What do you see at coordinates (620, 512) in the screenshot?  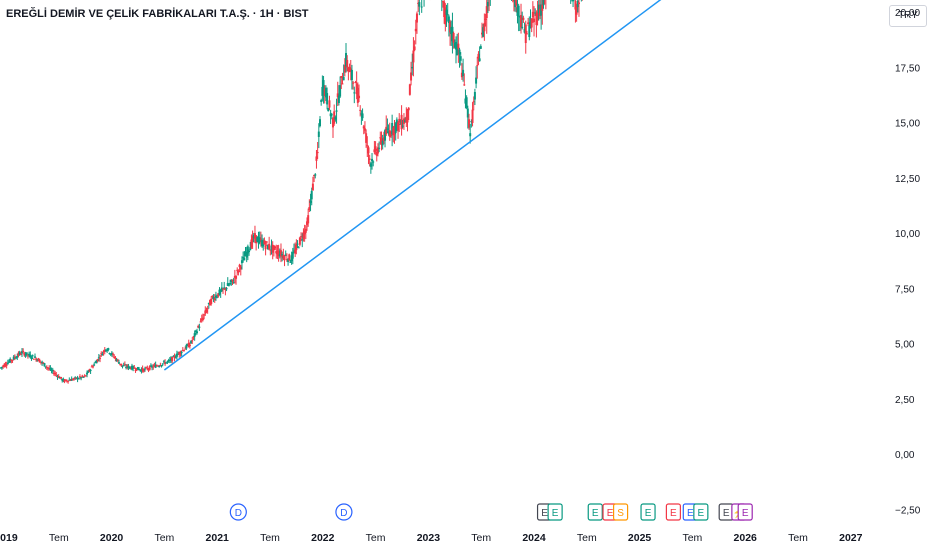 I see `event-marker: S` at bounding box center [620, 512].